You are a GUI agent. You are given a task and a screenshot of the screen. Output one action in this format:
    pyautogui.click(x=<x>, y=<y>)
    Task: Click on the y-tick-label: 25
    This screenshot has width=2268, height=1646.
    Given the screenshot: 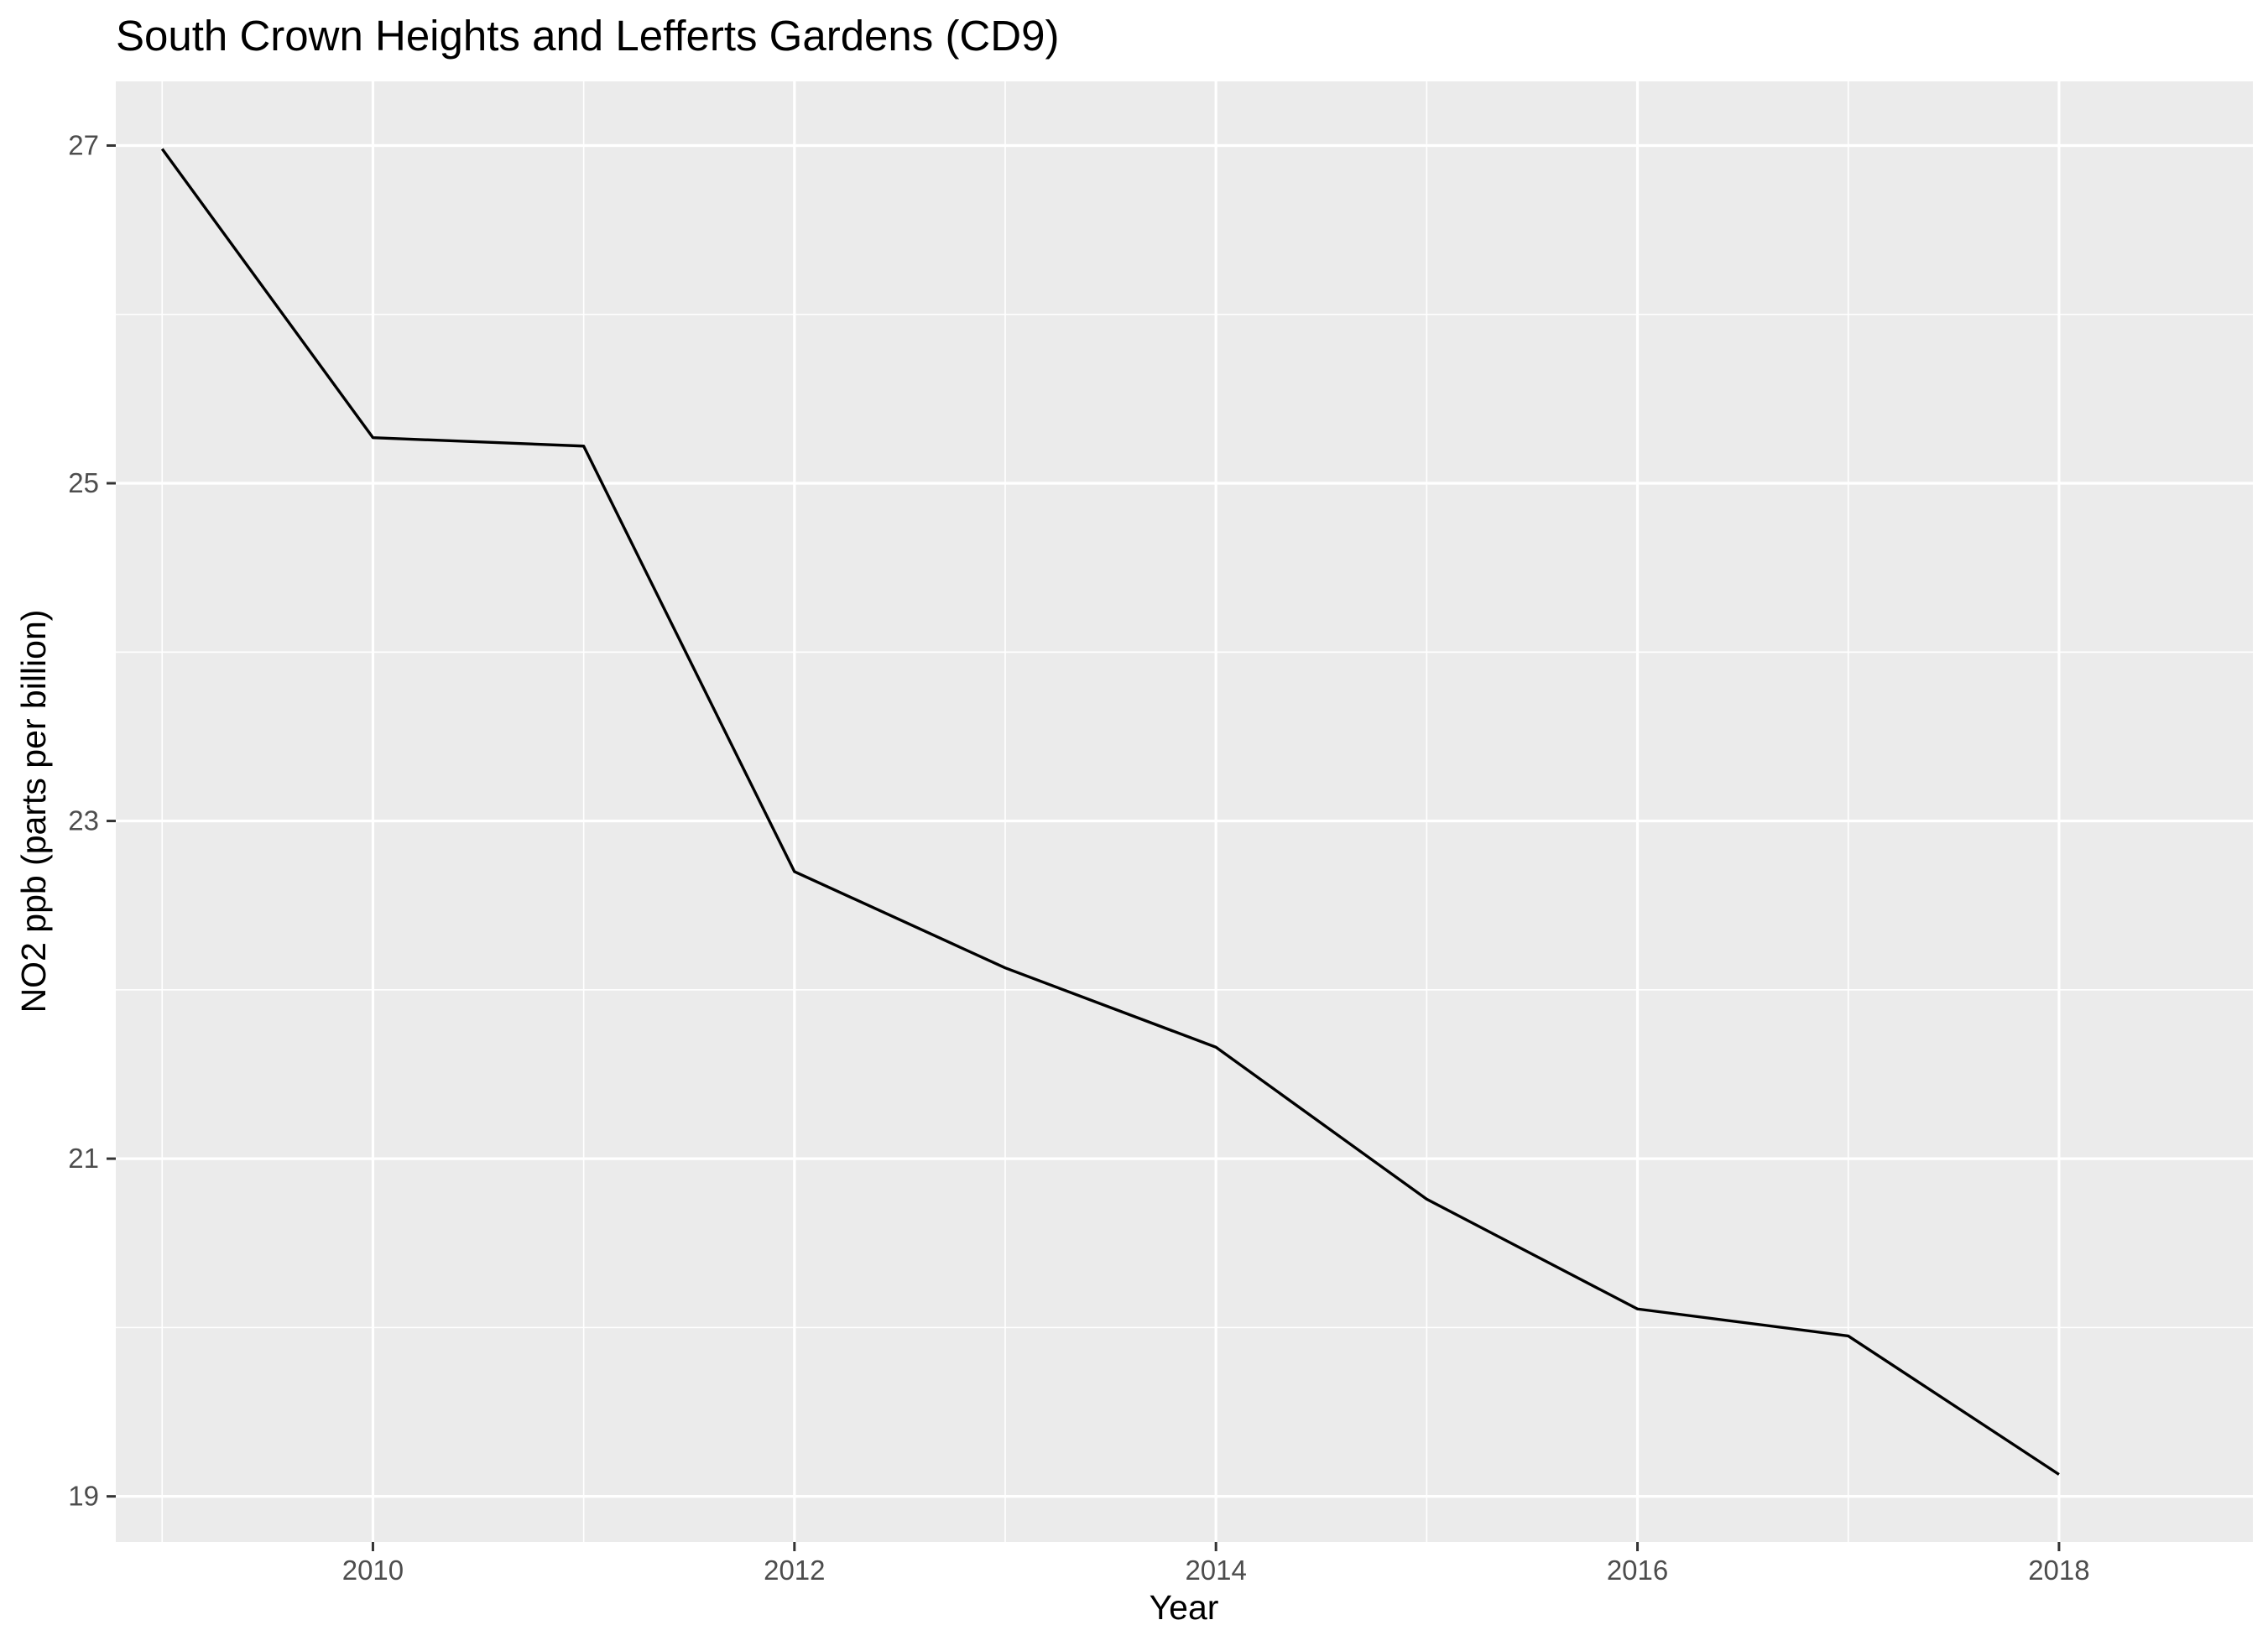 What is the action you would take?
    pyautogui.click(x=84, y=483)
    